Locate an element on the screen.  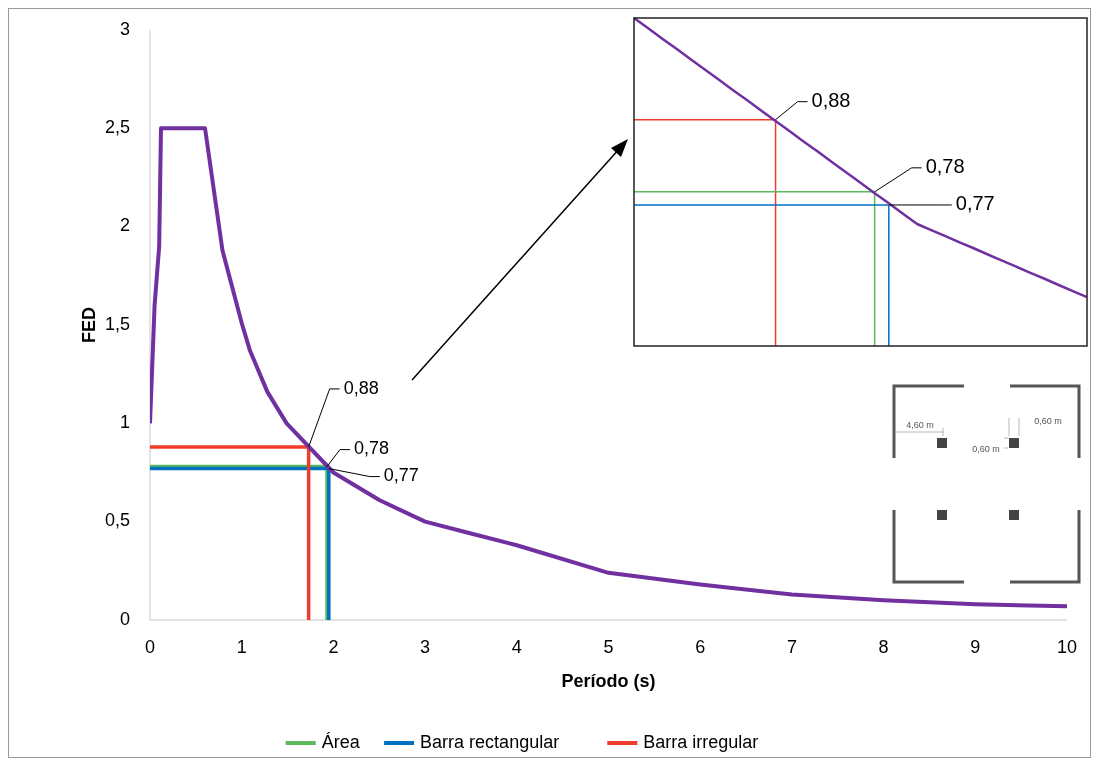
x-tick-label: 7 is located at coordinates (791, 646).